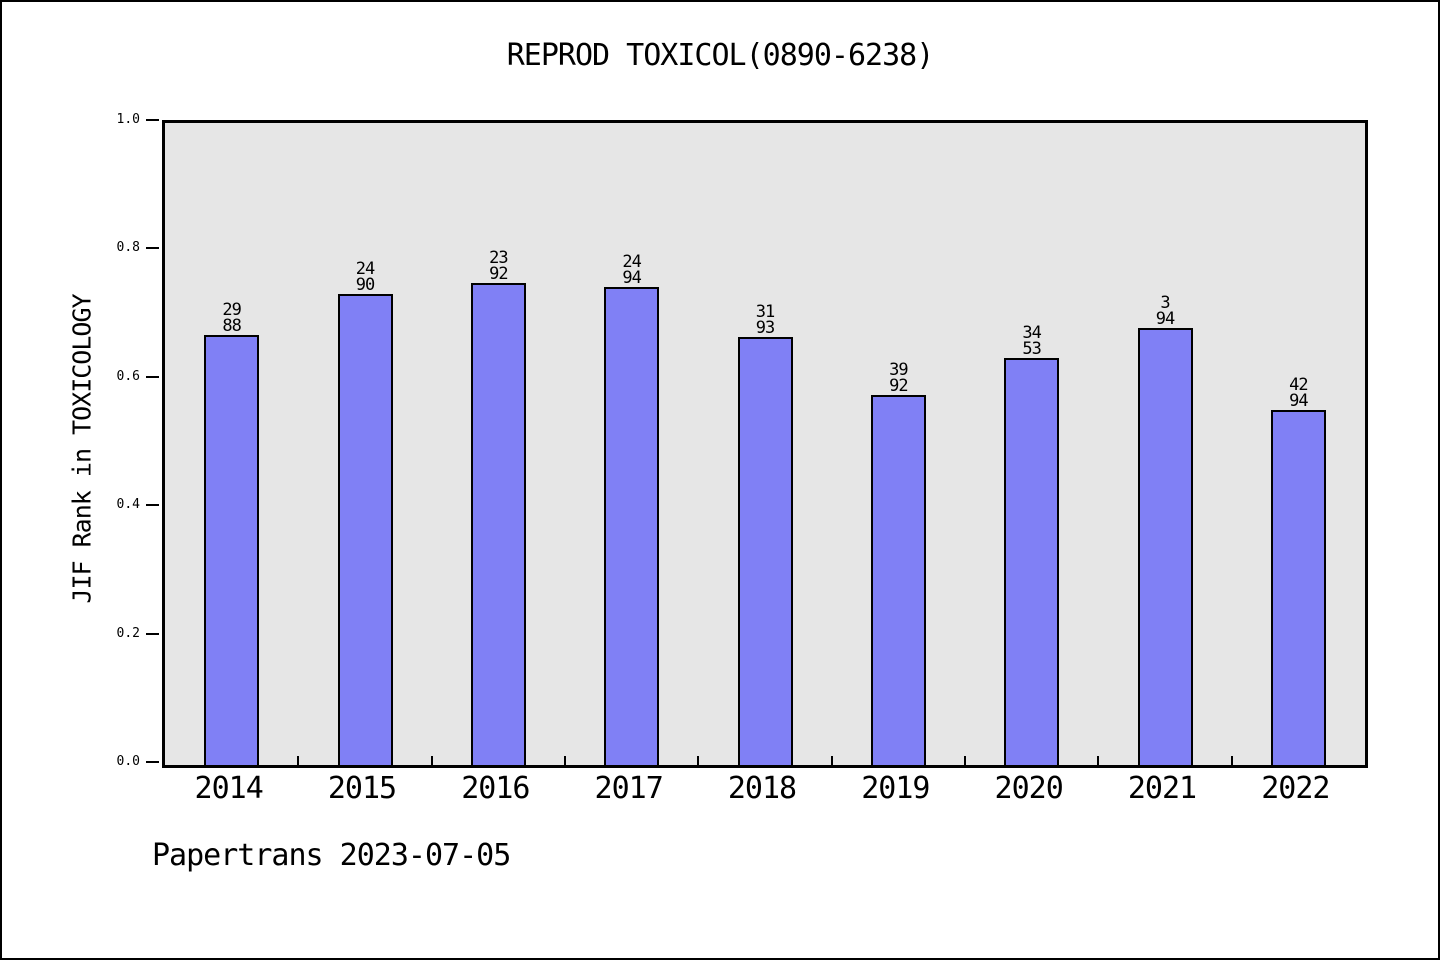 This screenshot has width=1440, height=960. What do you see at coordinates (231, 317) in the screenshot?
I see `bar-value-label-2014: 29 88` at bounding box center [231, 317].